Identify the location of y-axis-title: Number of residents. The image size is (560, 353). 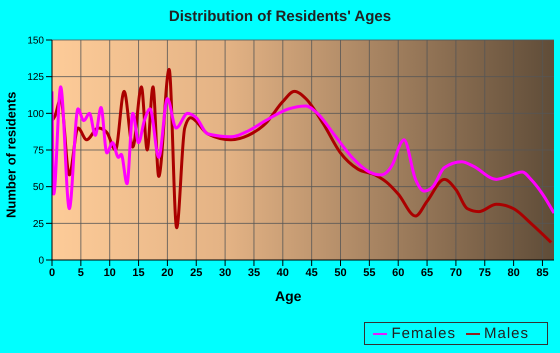
(11, 155).